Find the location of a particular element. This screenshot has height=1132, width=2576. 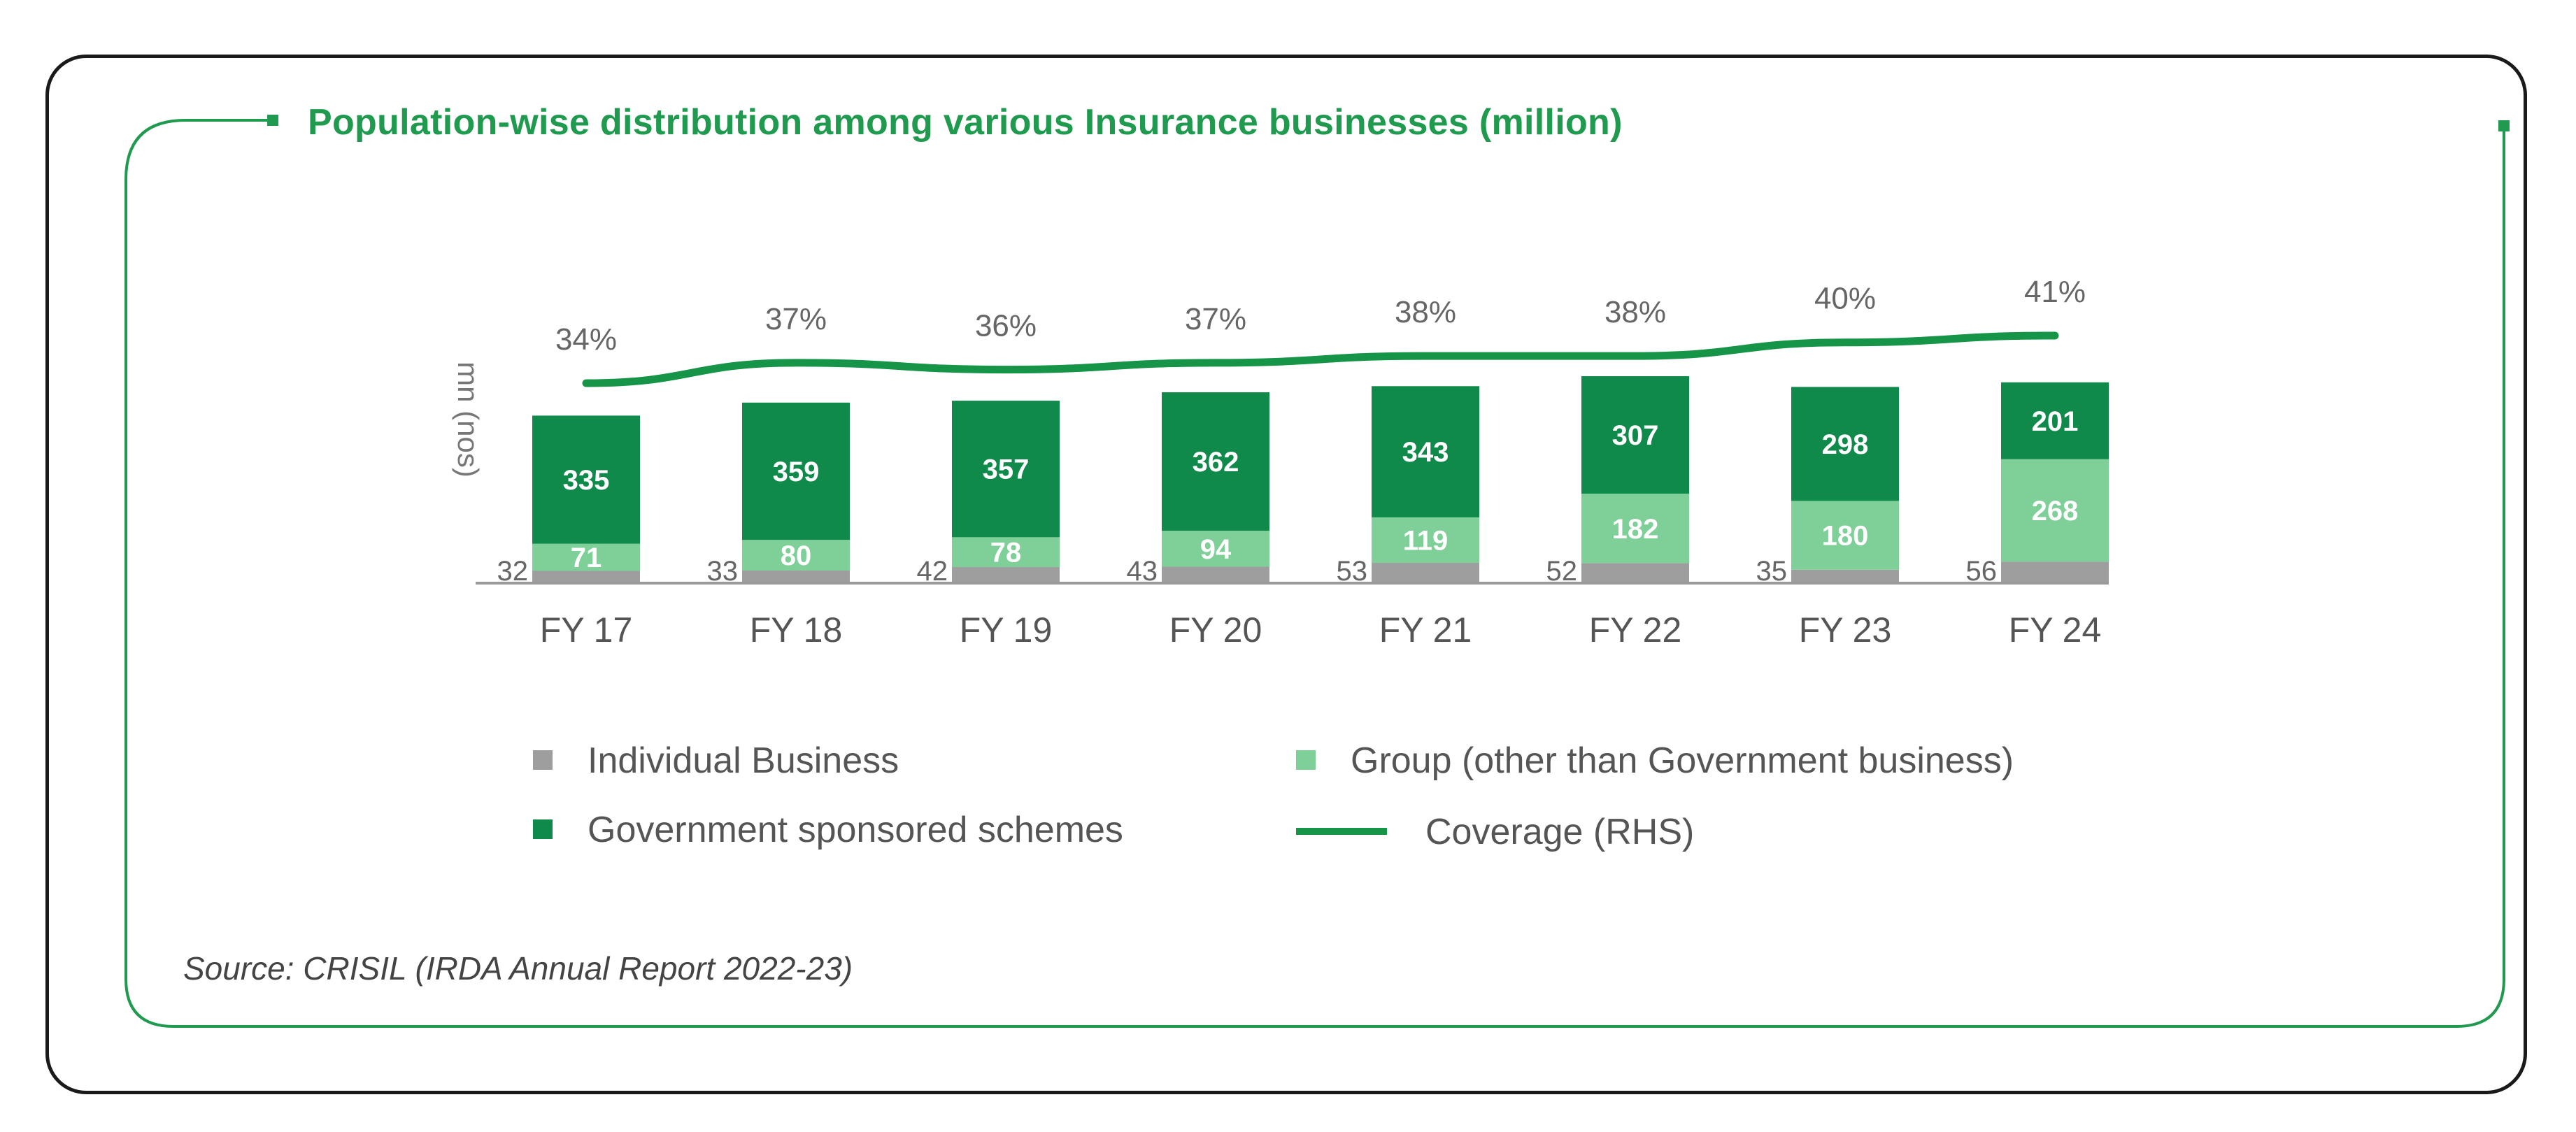

label-individual-2: 42 is located at coordinates (932, 571).